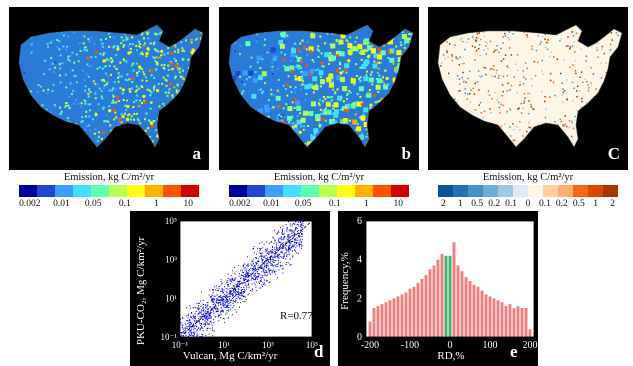 The image size is (633, 366). Describe the element at coordinates (93, 204) in the screenshot. I see `colorbar-tick-label: 0.05` at that location.